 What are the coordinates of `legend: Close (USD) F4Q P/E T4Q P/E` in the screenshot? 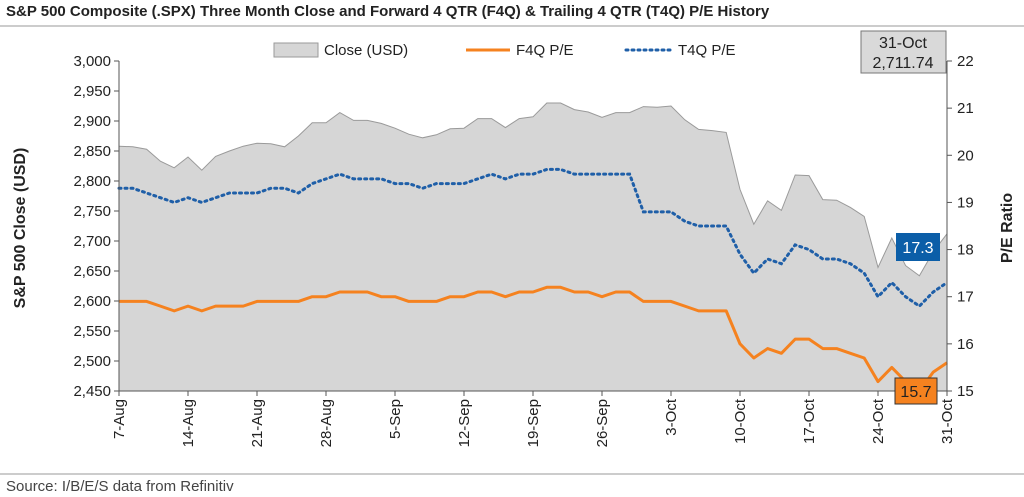 It's located at (504, 50).